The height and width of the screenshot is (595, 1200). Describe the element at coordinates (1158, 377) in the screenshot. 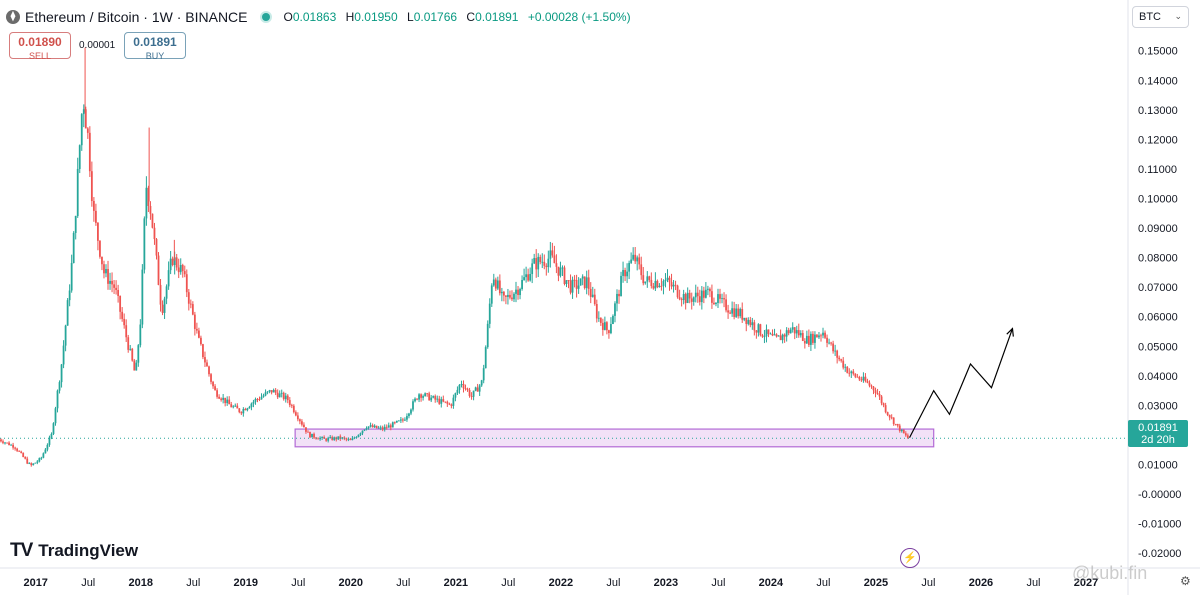

I see `y-tick-label: 0.04000` at that location.